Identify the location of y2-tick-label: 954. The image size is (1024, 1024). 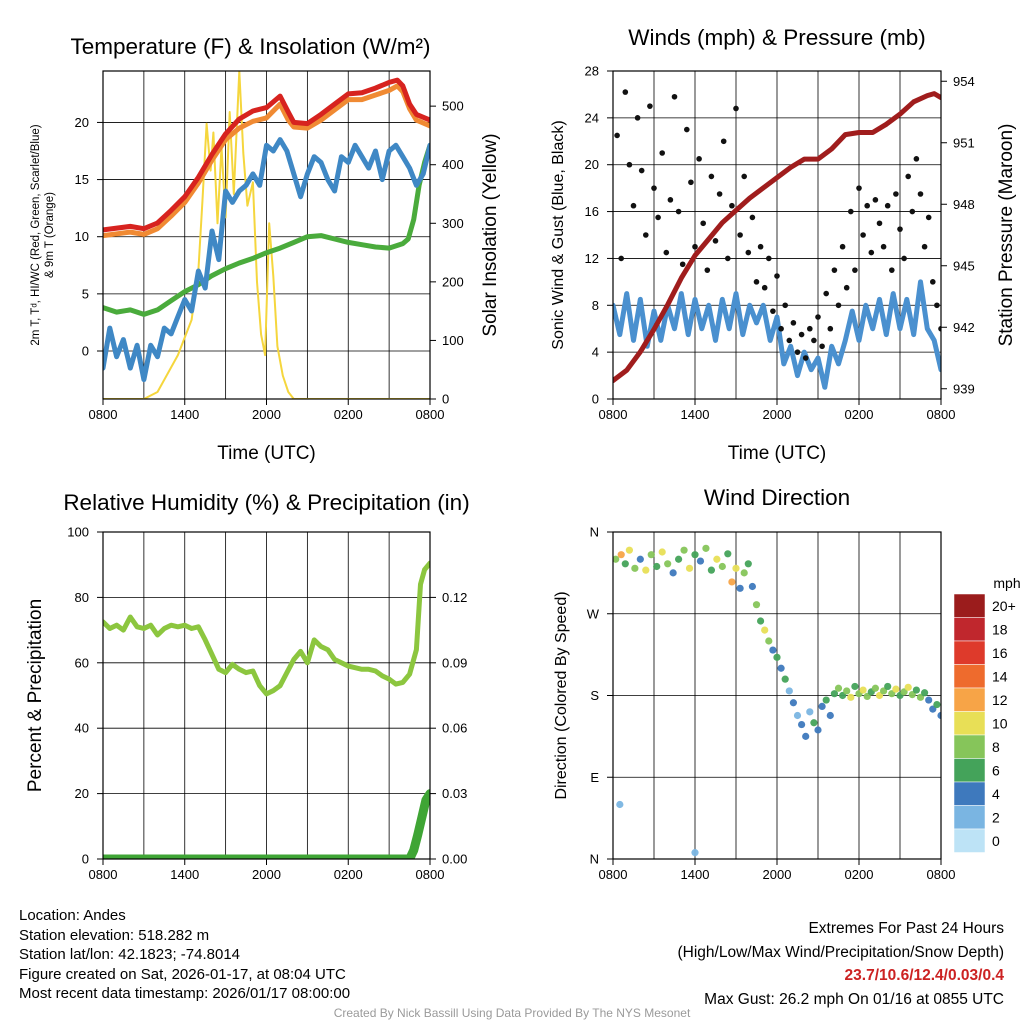
(964, 81).